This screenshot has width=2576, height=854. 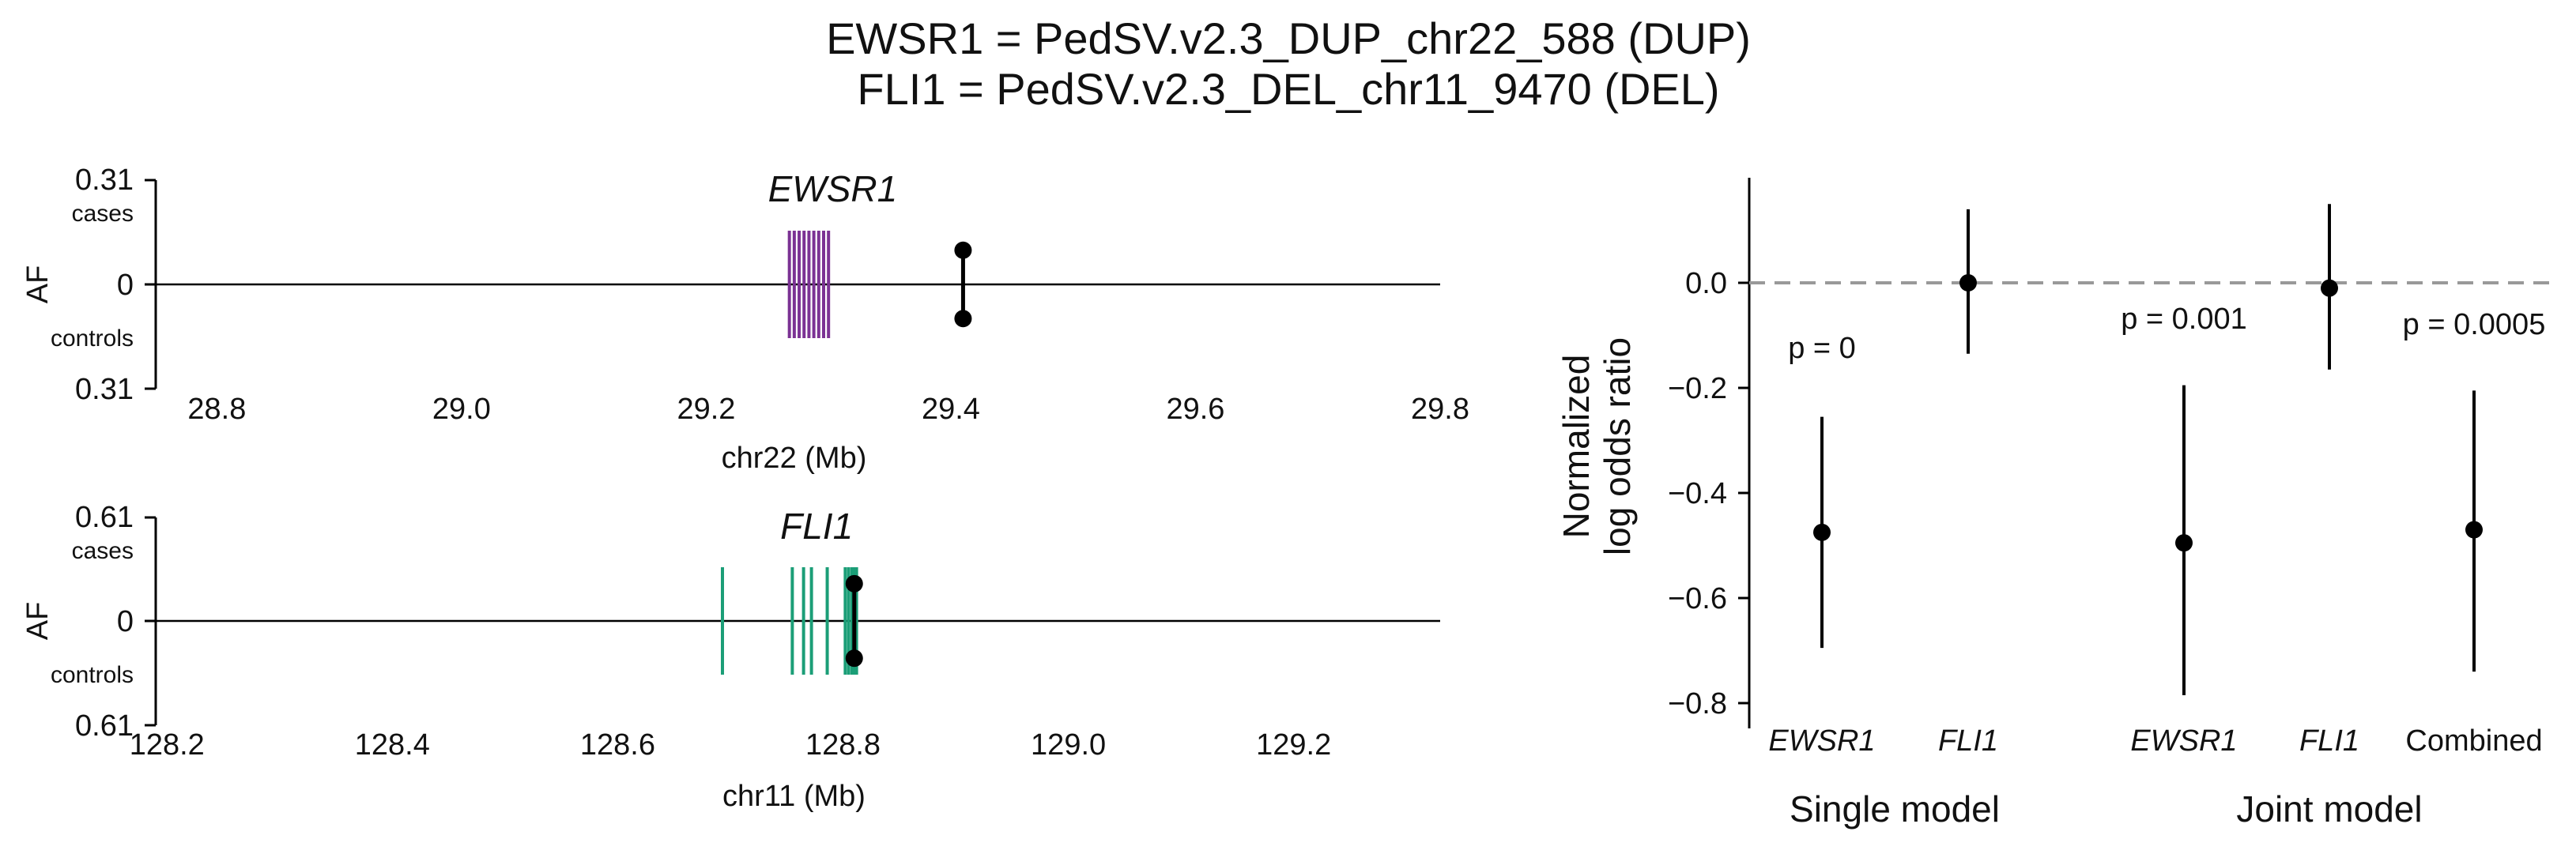 What do you see at coordinates (794, 458) in the screenshot?
I see `x-axis-label: chr22 (Mb)` at bounding box center [794, 458].